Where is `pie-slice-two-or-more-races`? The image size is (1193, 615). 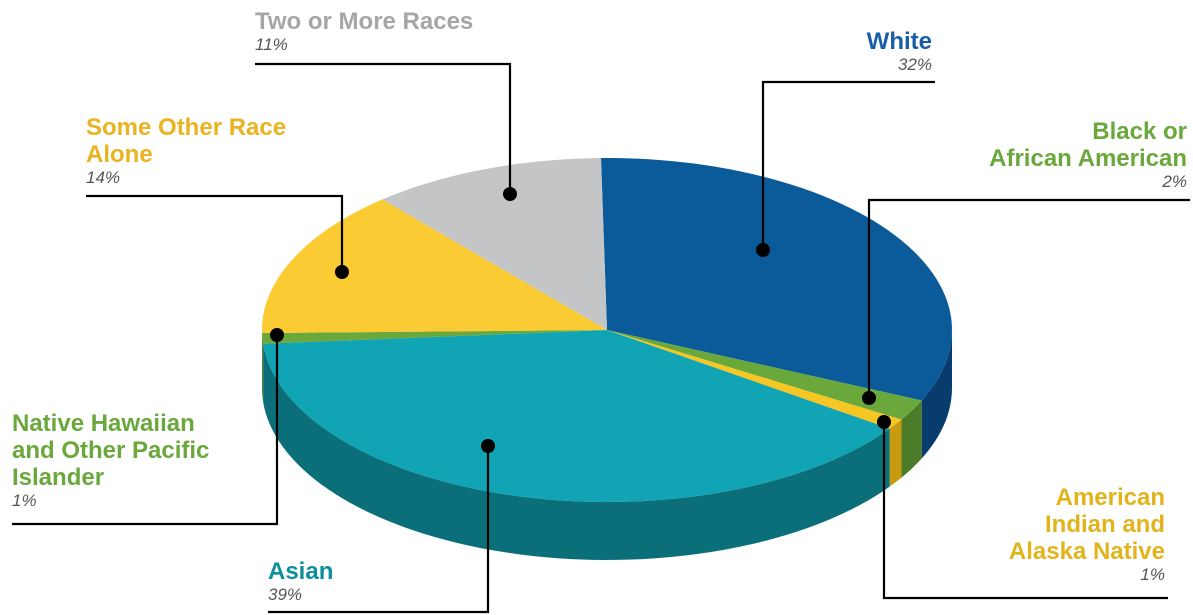 pie-slice-two-or-more-races is located at coordinates (494, 244).